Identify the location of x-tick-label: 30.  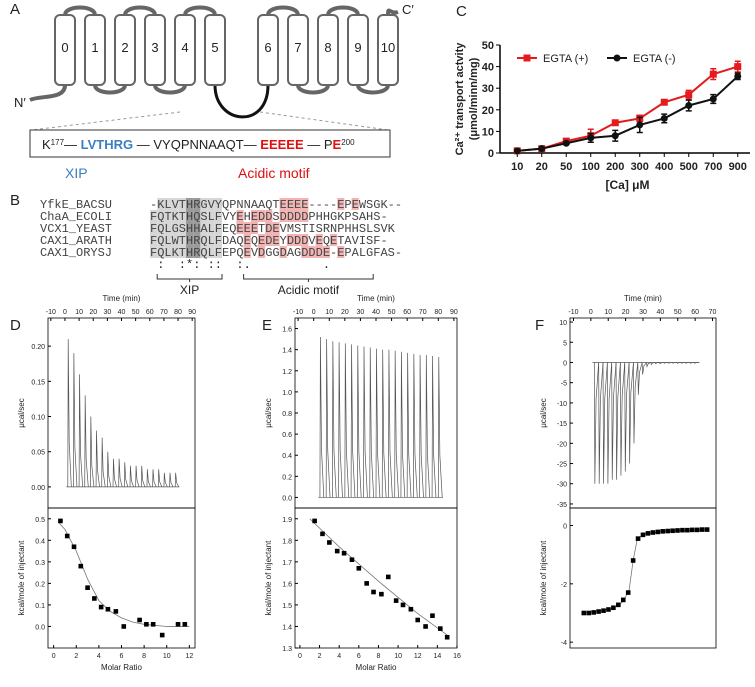
(361, 312).